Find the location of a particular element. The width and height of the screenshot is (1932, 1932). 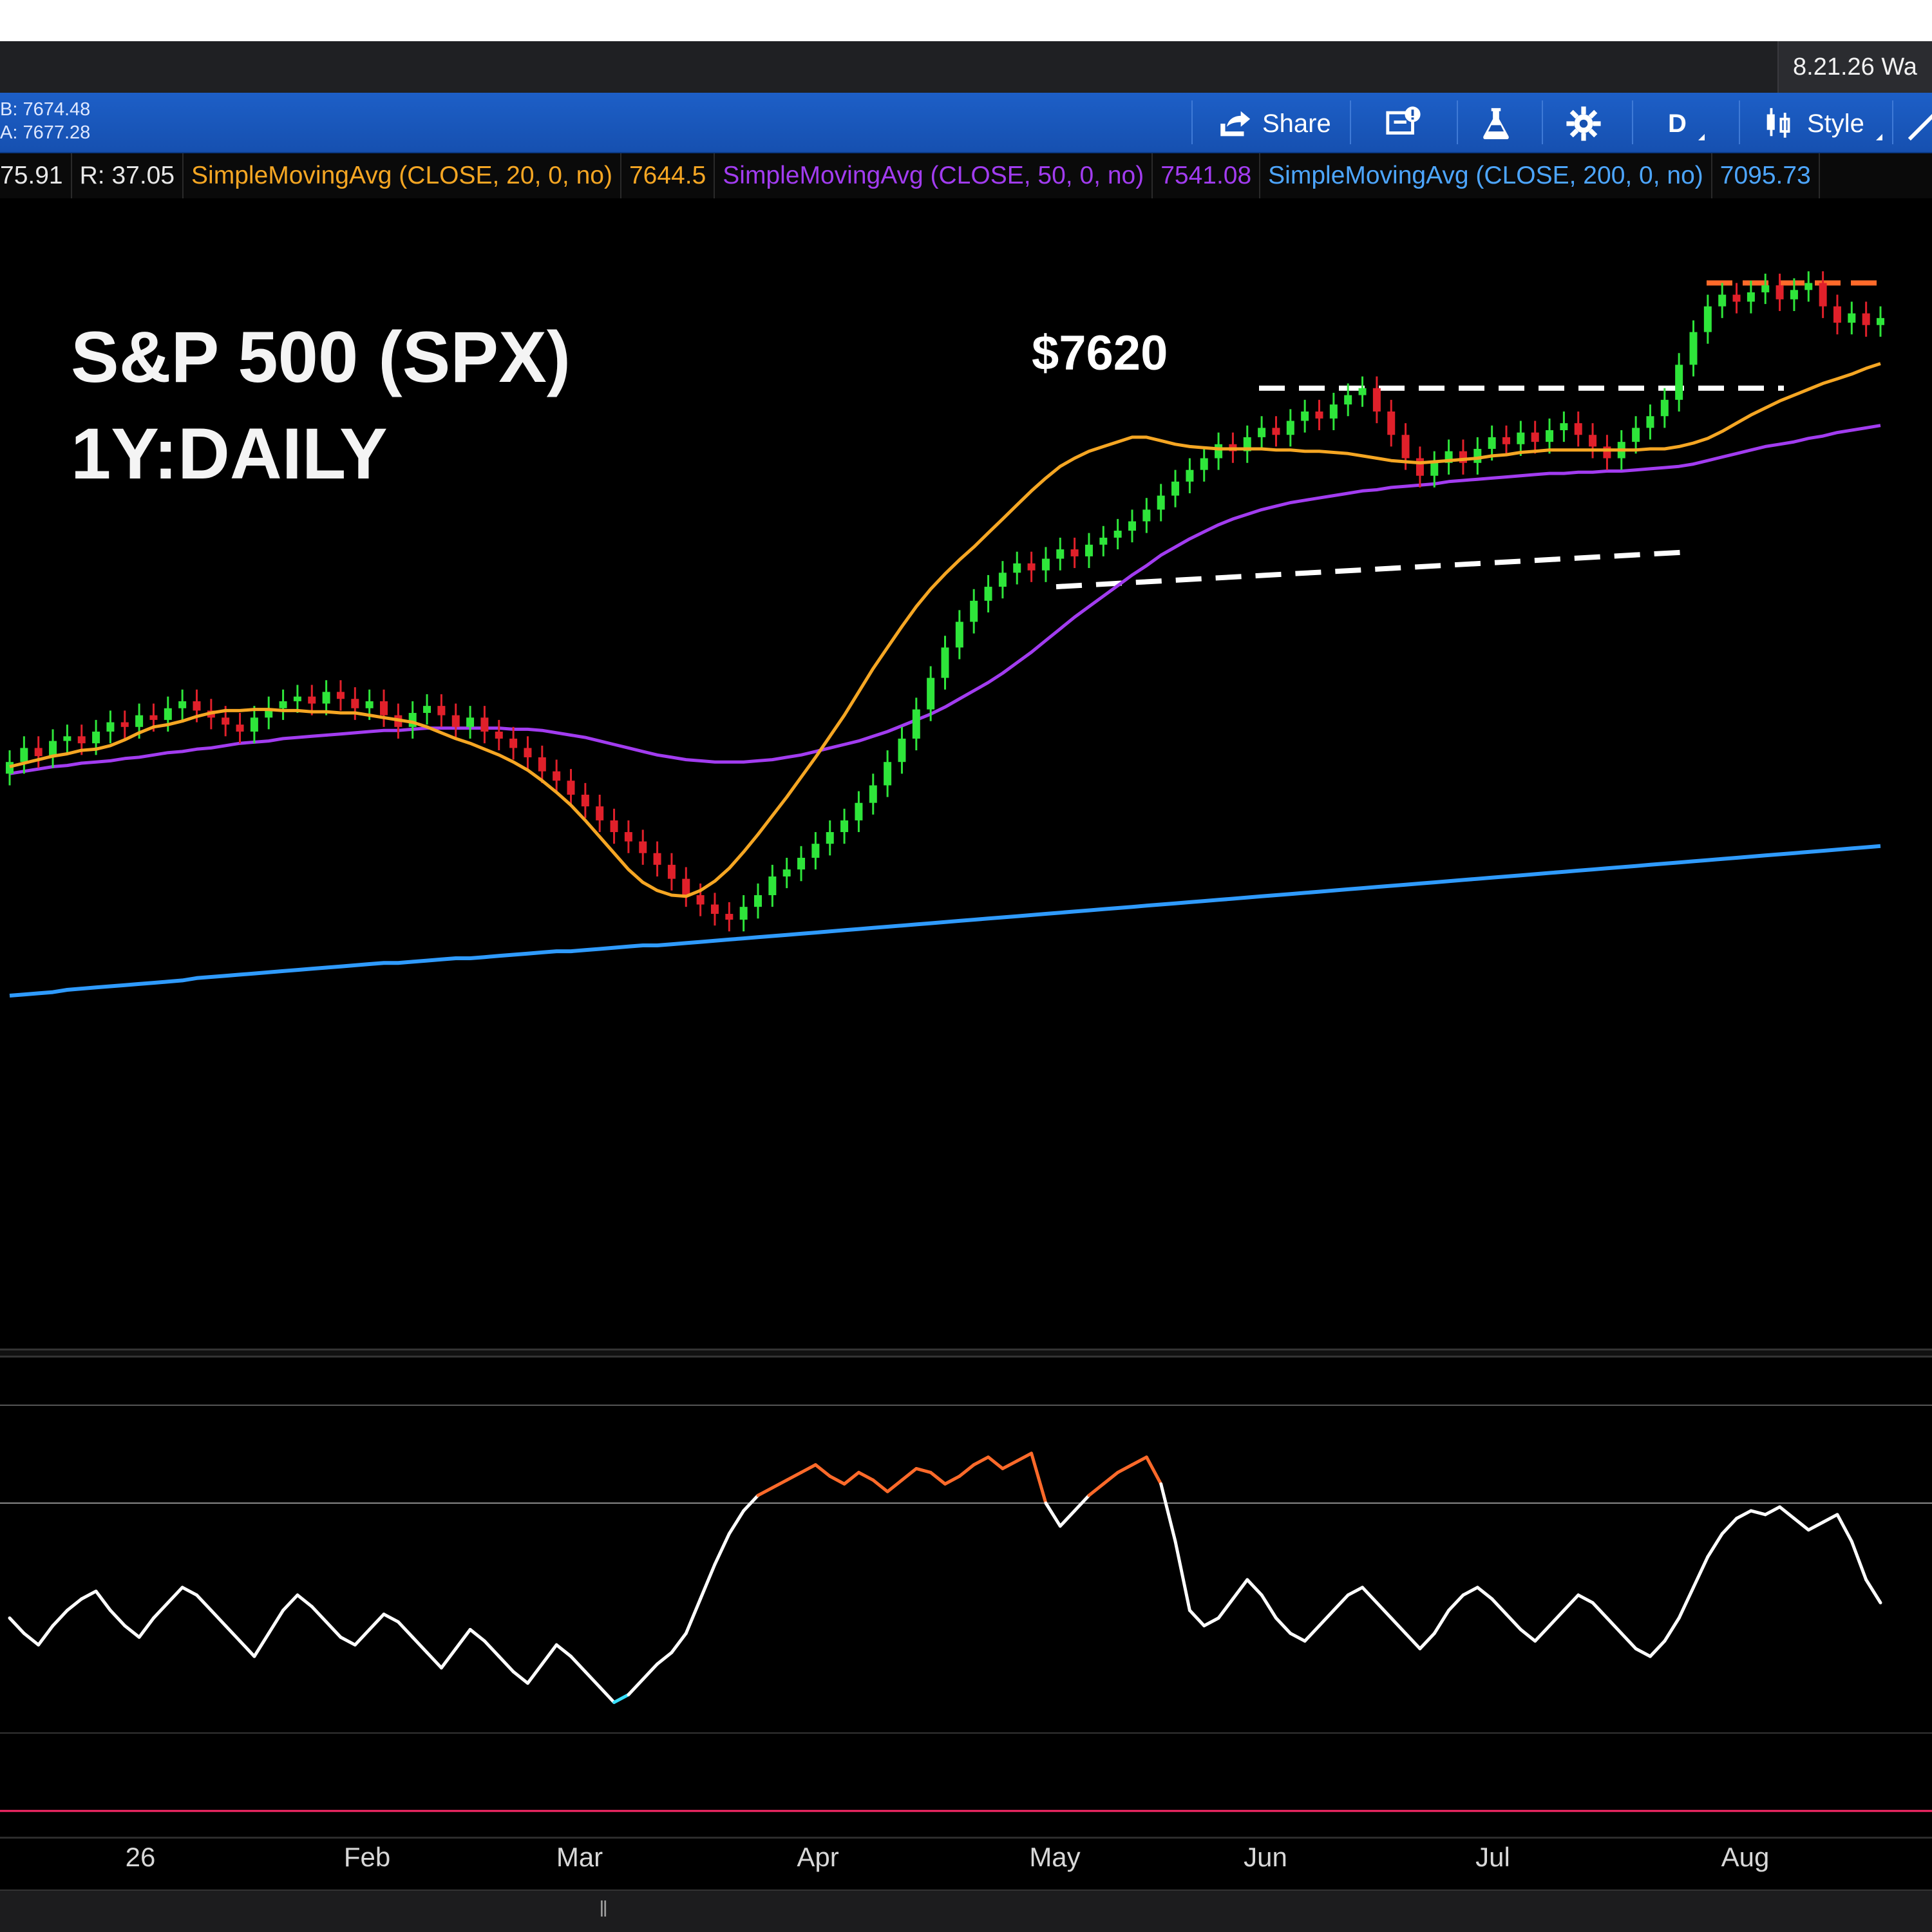

alert-button is located at coordinates (1403, 124).